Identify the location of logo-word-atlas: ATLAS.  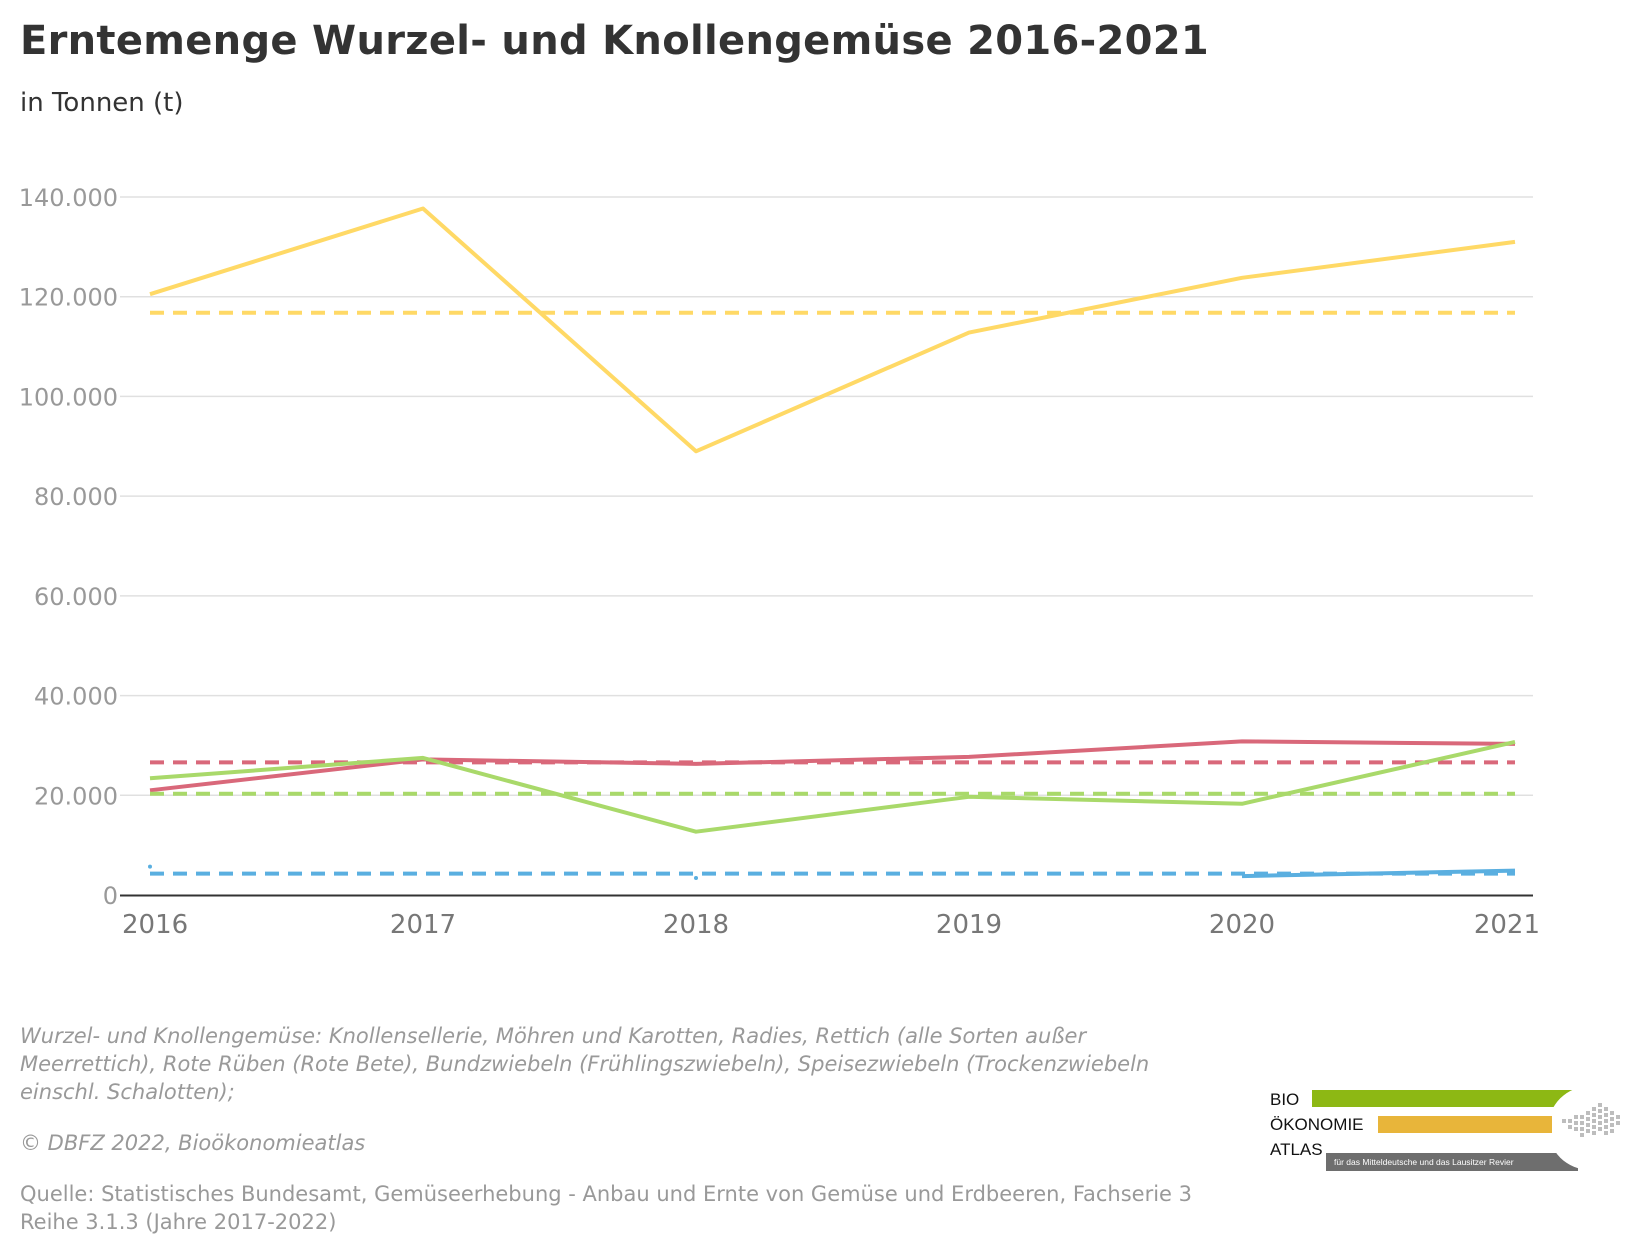
(1296, 1149).